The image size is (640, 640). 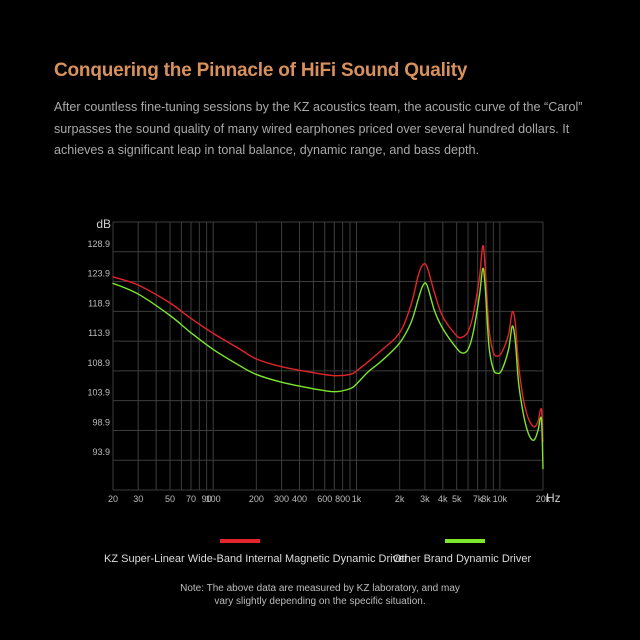 I want to click on x-tick-label: 5k, so click(x=457, y=499).